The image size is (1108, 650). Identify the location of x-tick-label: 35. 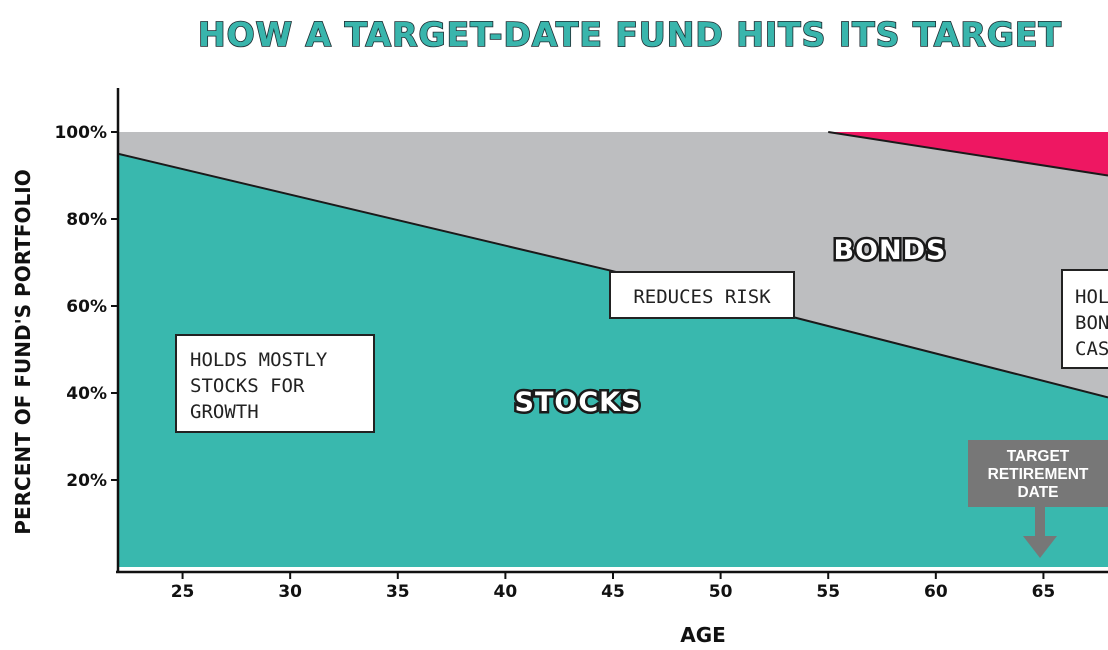
(398, 592).